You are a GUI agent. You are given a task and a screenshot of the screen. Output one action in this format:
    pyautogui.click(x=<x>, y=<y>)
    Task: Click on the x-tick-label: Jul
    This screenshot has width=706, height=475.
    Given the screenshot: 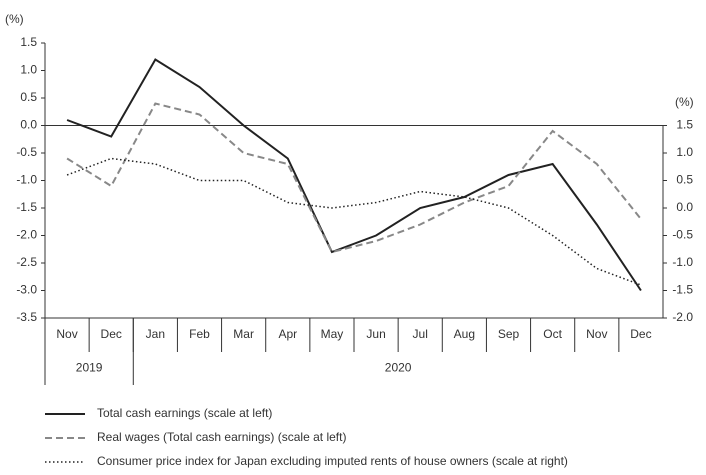 What is the action you would take?
    pyautogui.click(x=420, y=334)
    